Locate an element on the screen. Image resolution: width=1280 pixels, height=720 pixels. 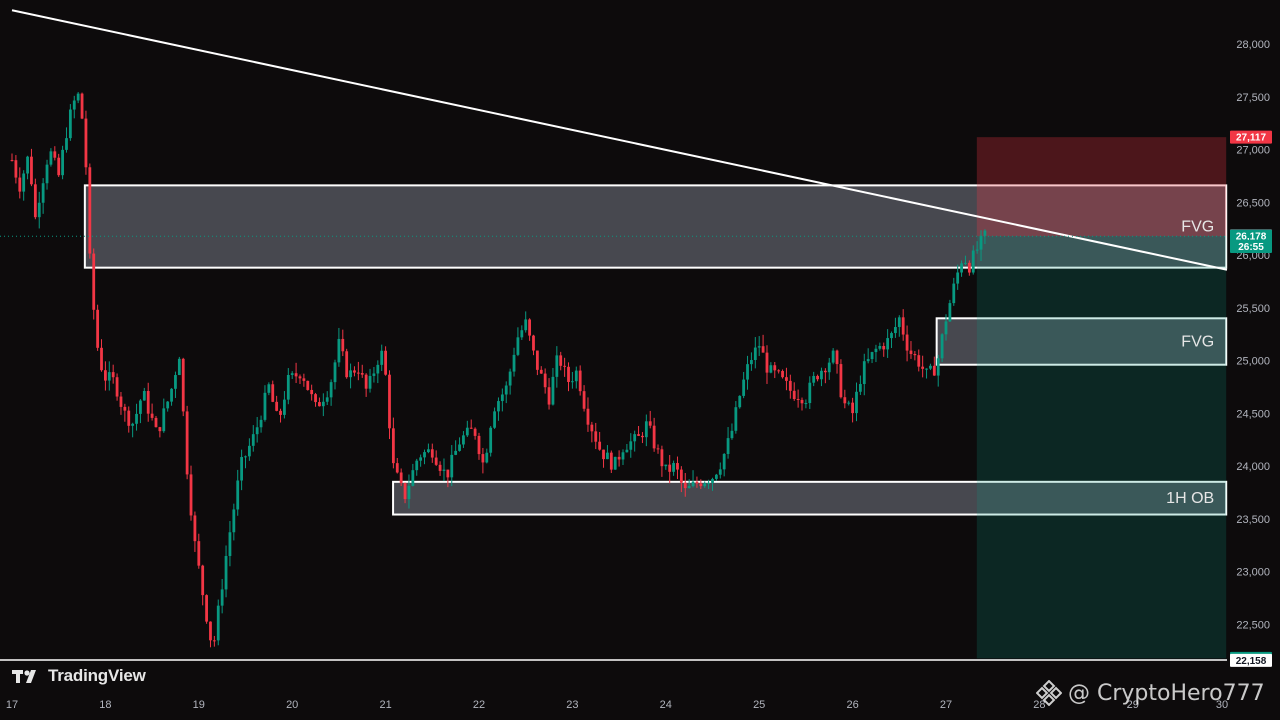
y-tick-label: 27,000 is located at coordinates (1253, 151).